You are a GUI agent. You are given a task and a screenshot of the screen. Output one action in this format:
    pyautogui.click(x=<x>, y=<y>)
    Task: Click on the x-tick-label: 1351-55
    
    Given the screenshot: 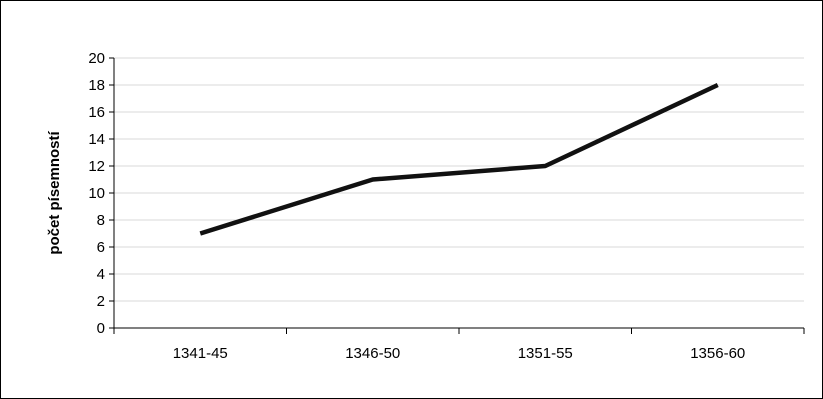 What is the action you would take?
    pyautogui.click(x=545, y=353)
    